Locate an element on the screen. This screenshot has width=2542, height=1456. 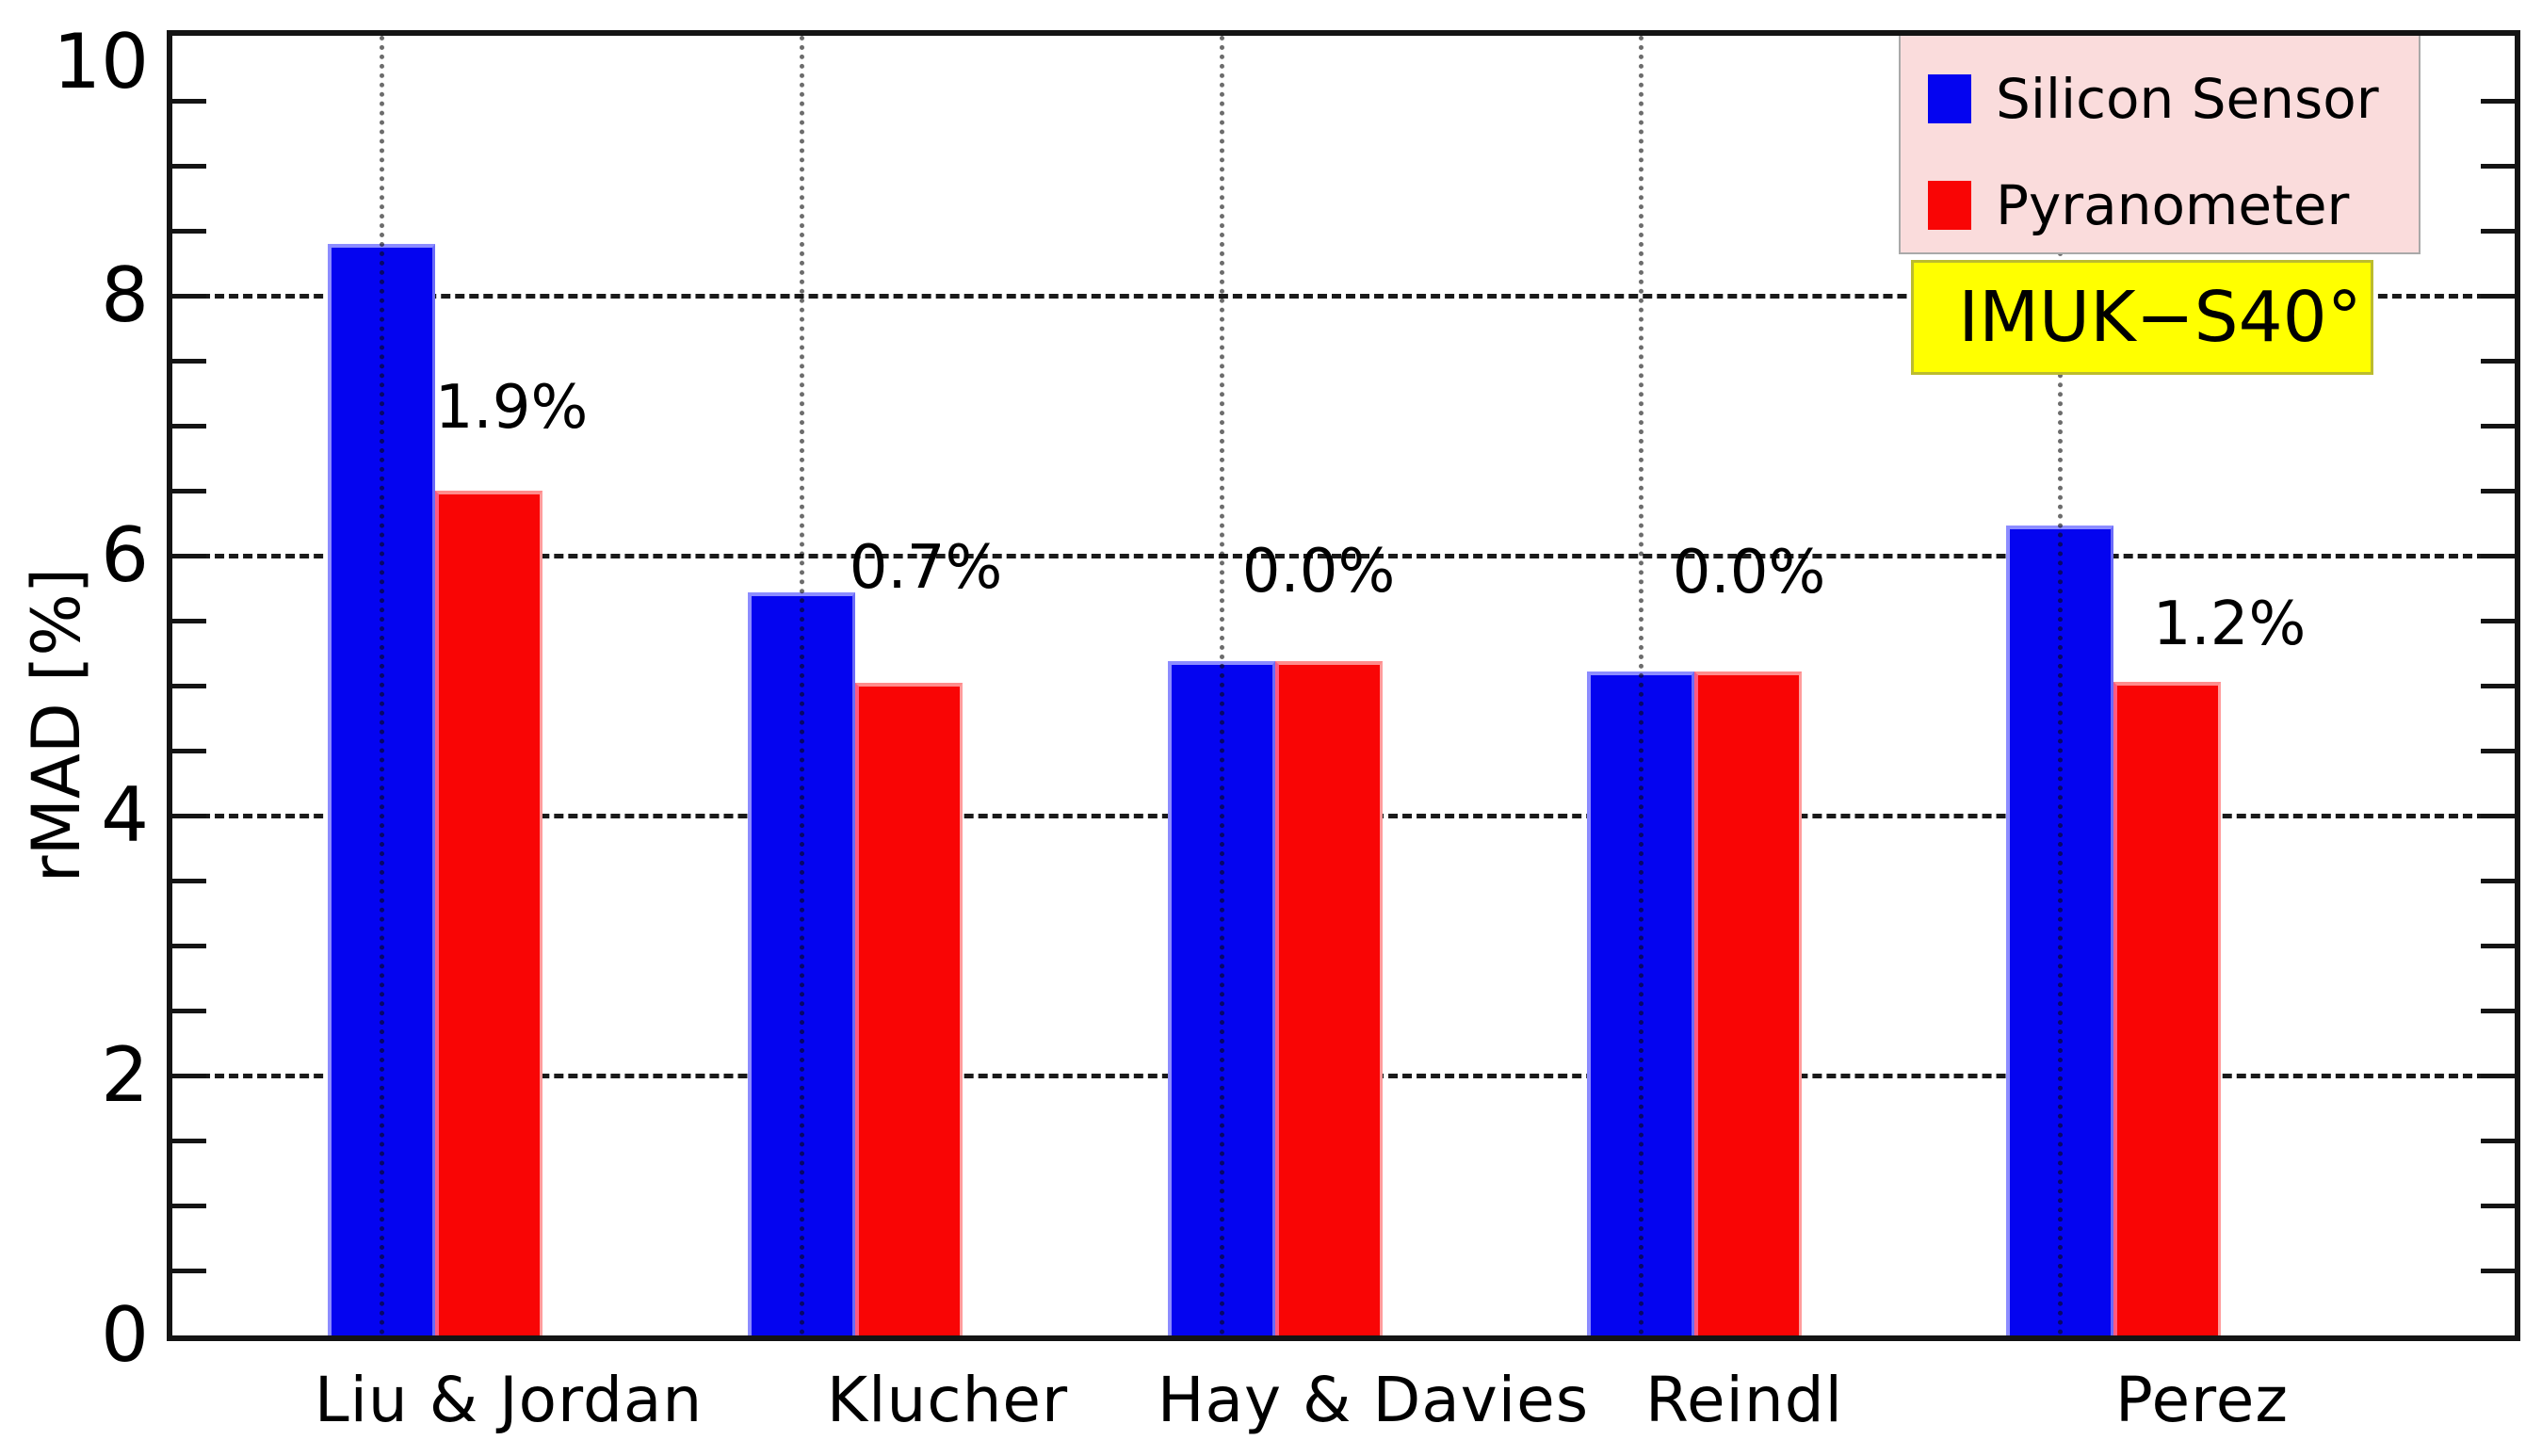
y-tick-label: 6 is located at coordinates (125, 555).